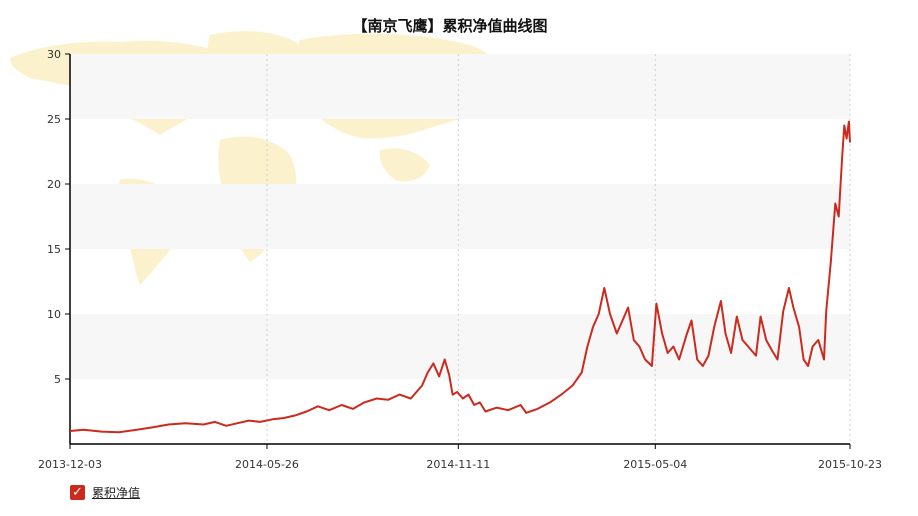 The image size is (918, 516). Describe the element at coordinates (57, 379) in the screenshot. I see `y-tick-label: 5` at that location.